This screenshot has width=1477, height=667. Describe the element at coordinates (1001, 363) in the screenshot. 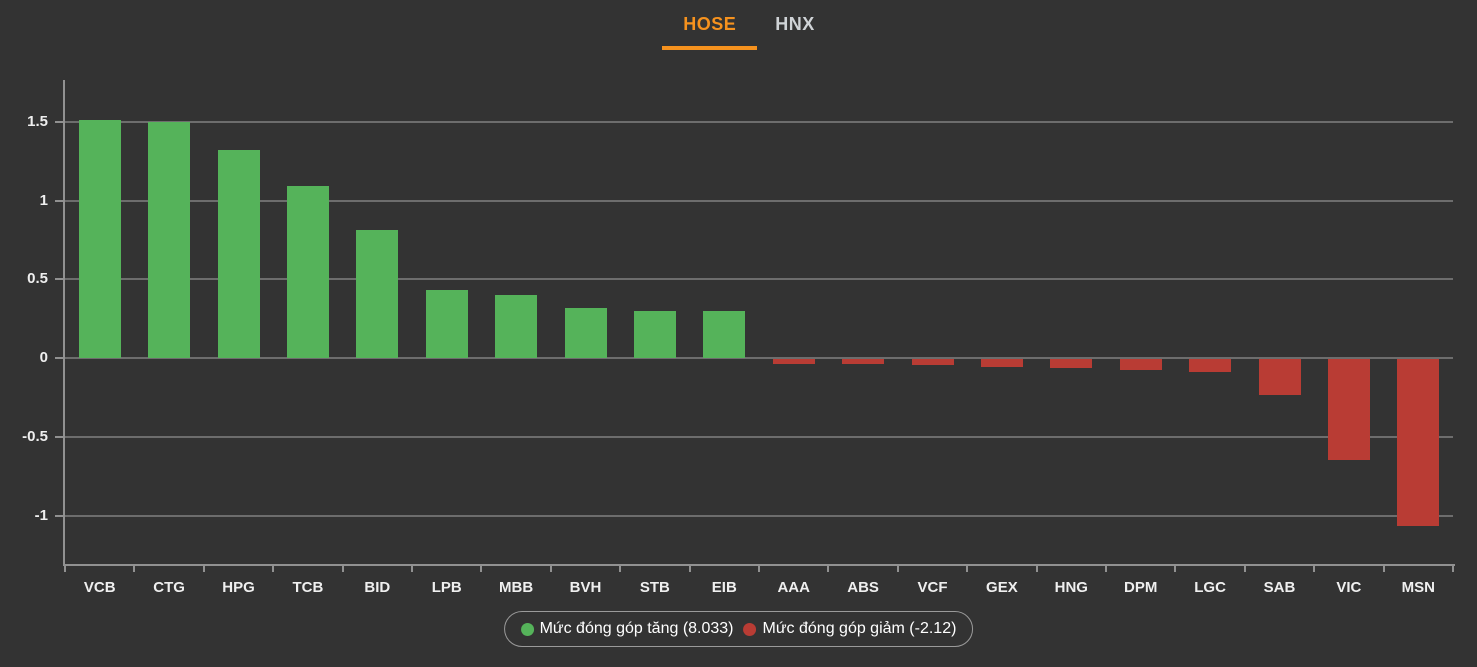

I see `bar-gex` at that location.